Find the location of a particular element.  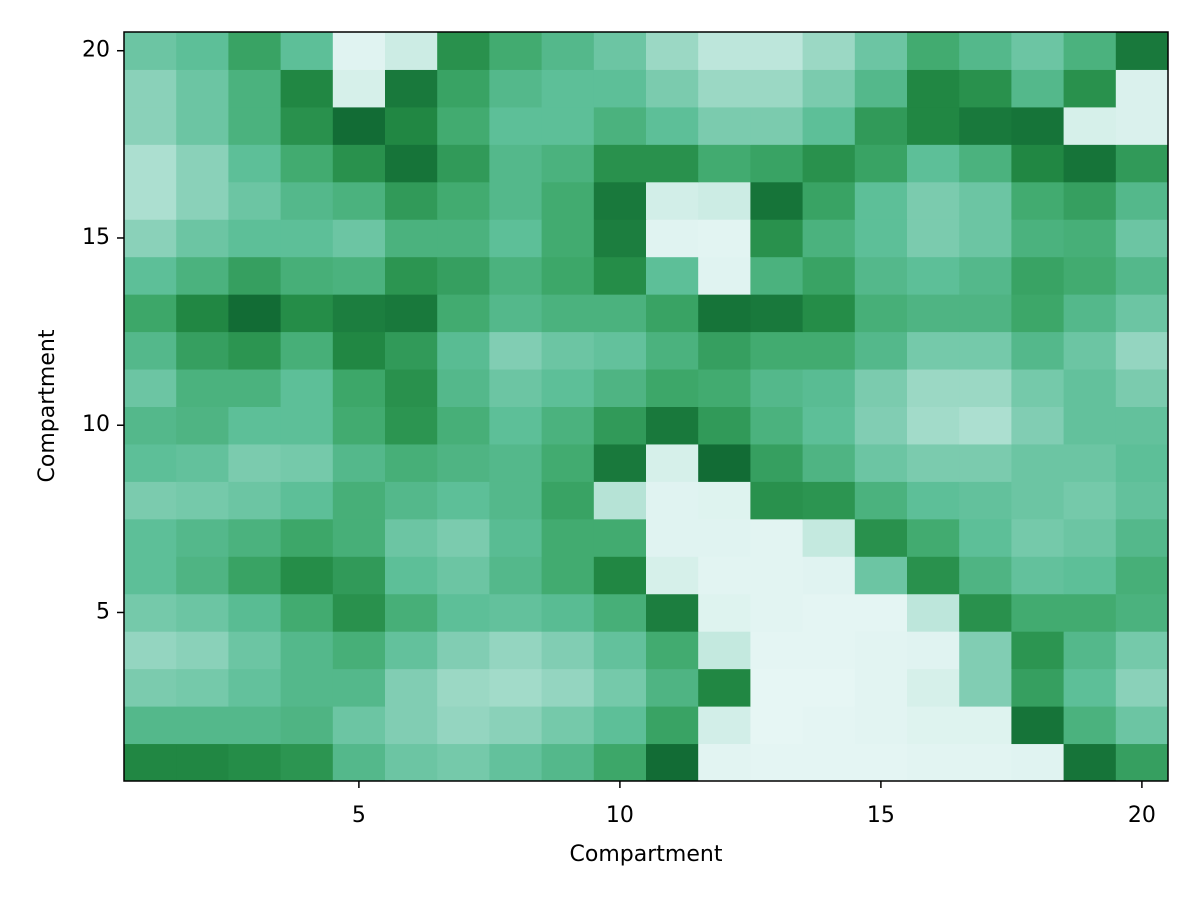

x-tick-label: 5 is located at coordinates (359, 815).